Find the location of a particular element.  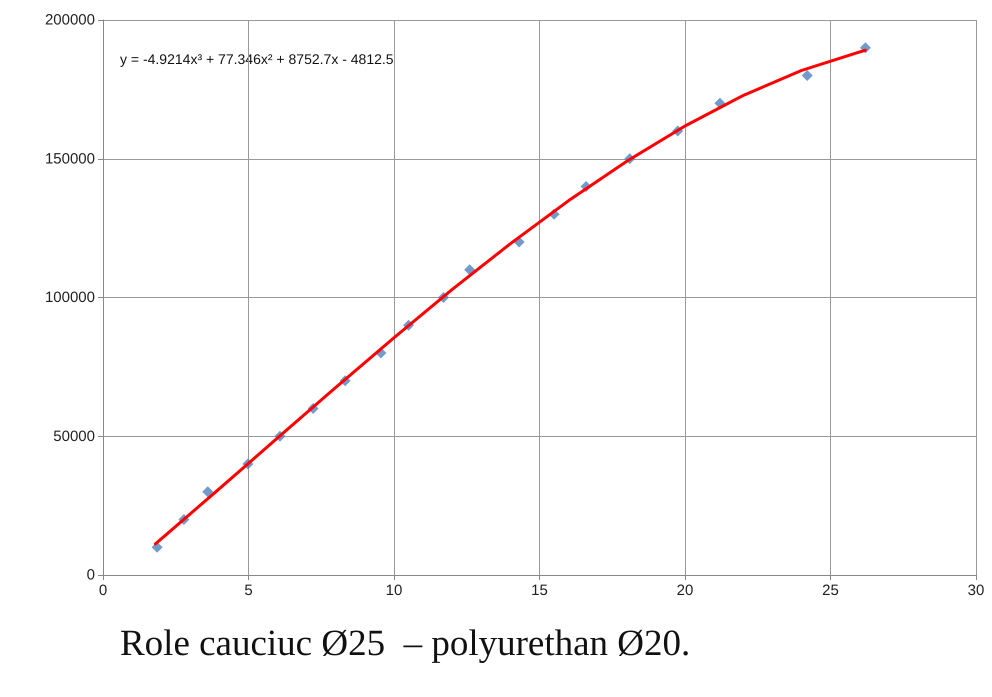

x-tick-label: 20 is located at coordinates (685, 590).